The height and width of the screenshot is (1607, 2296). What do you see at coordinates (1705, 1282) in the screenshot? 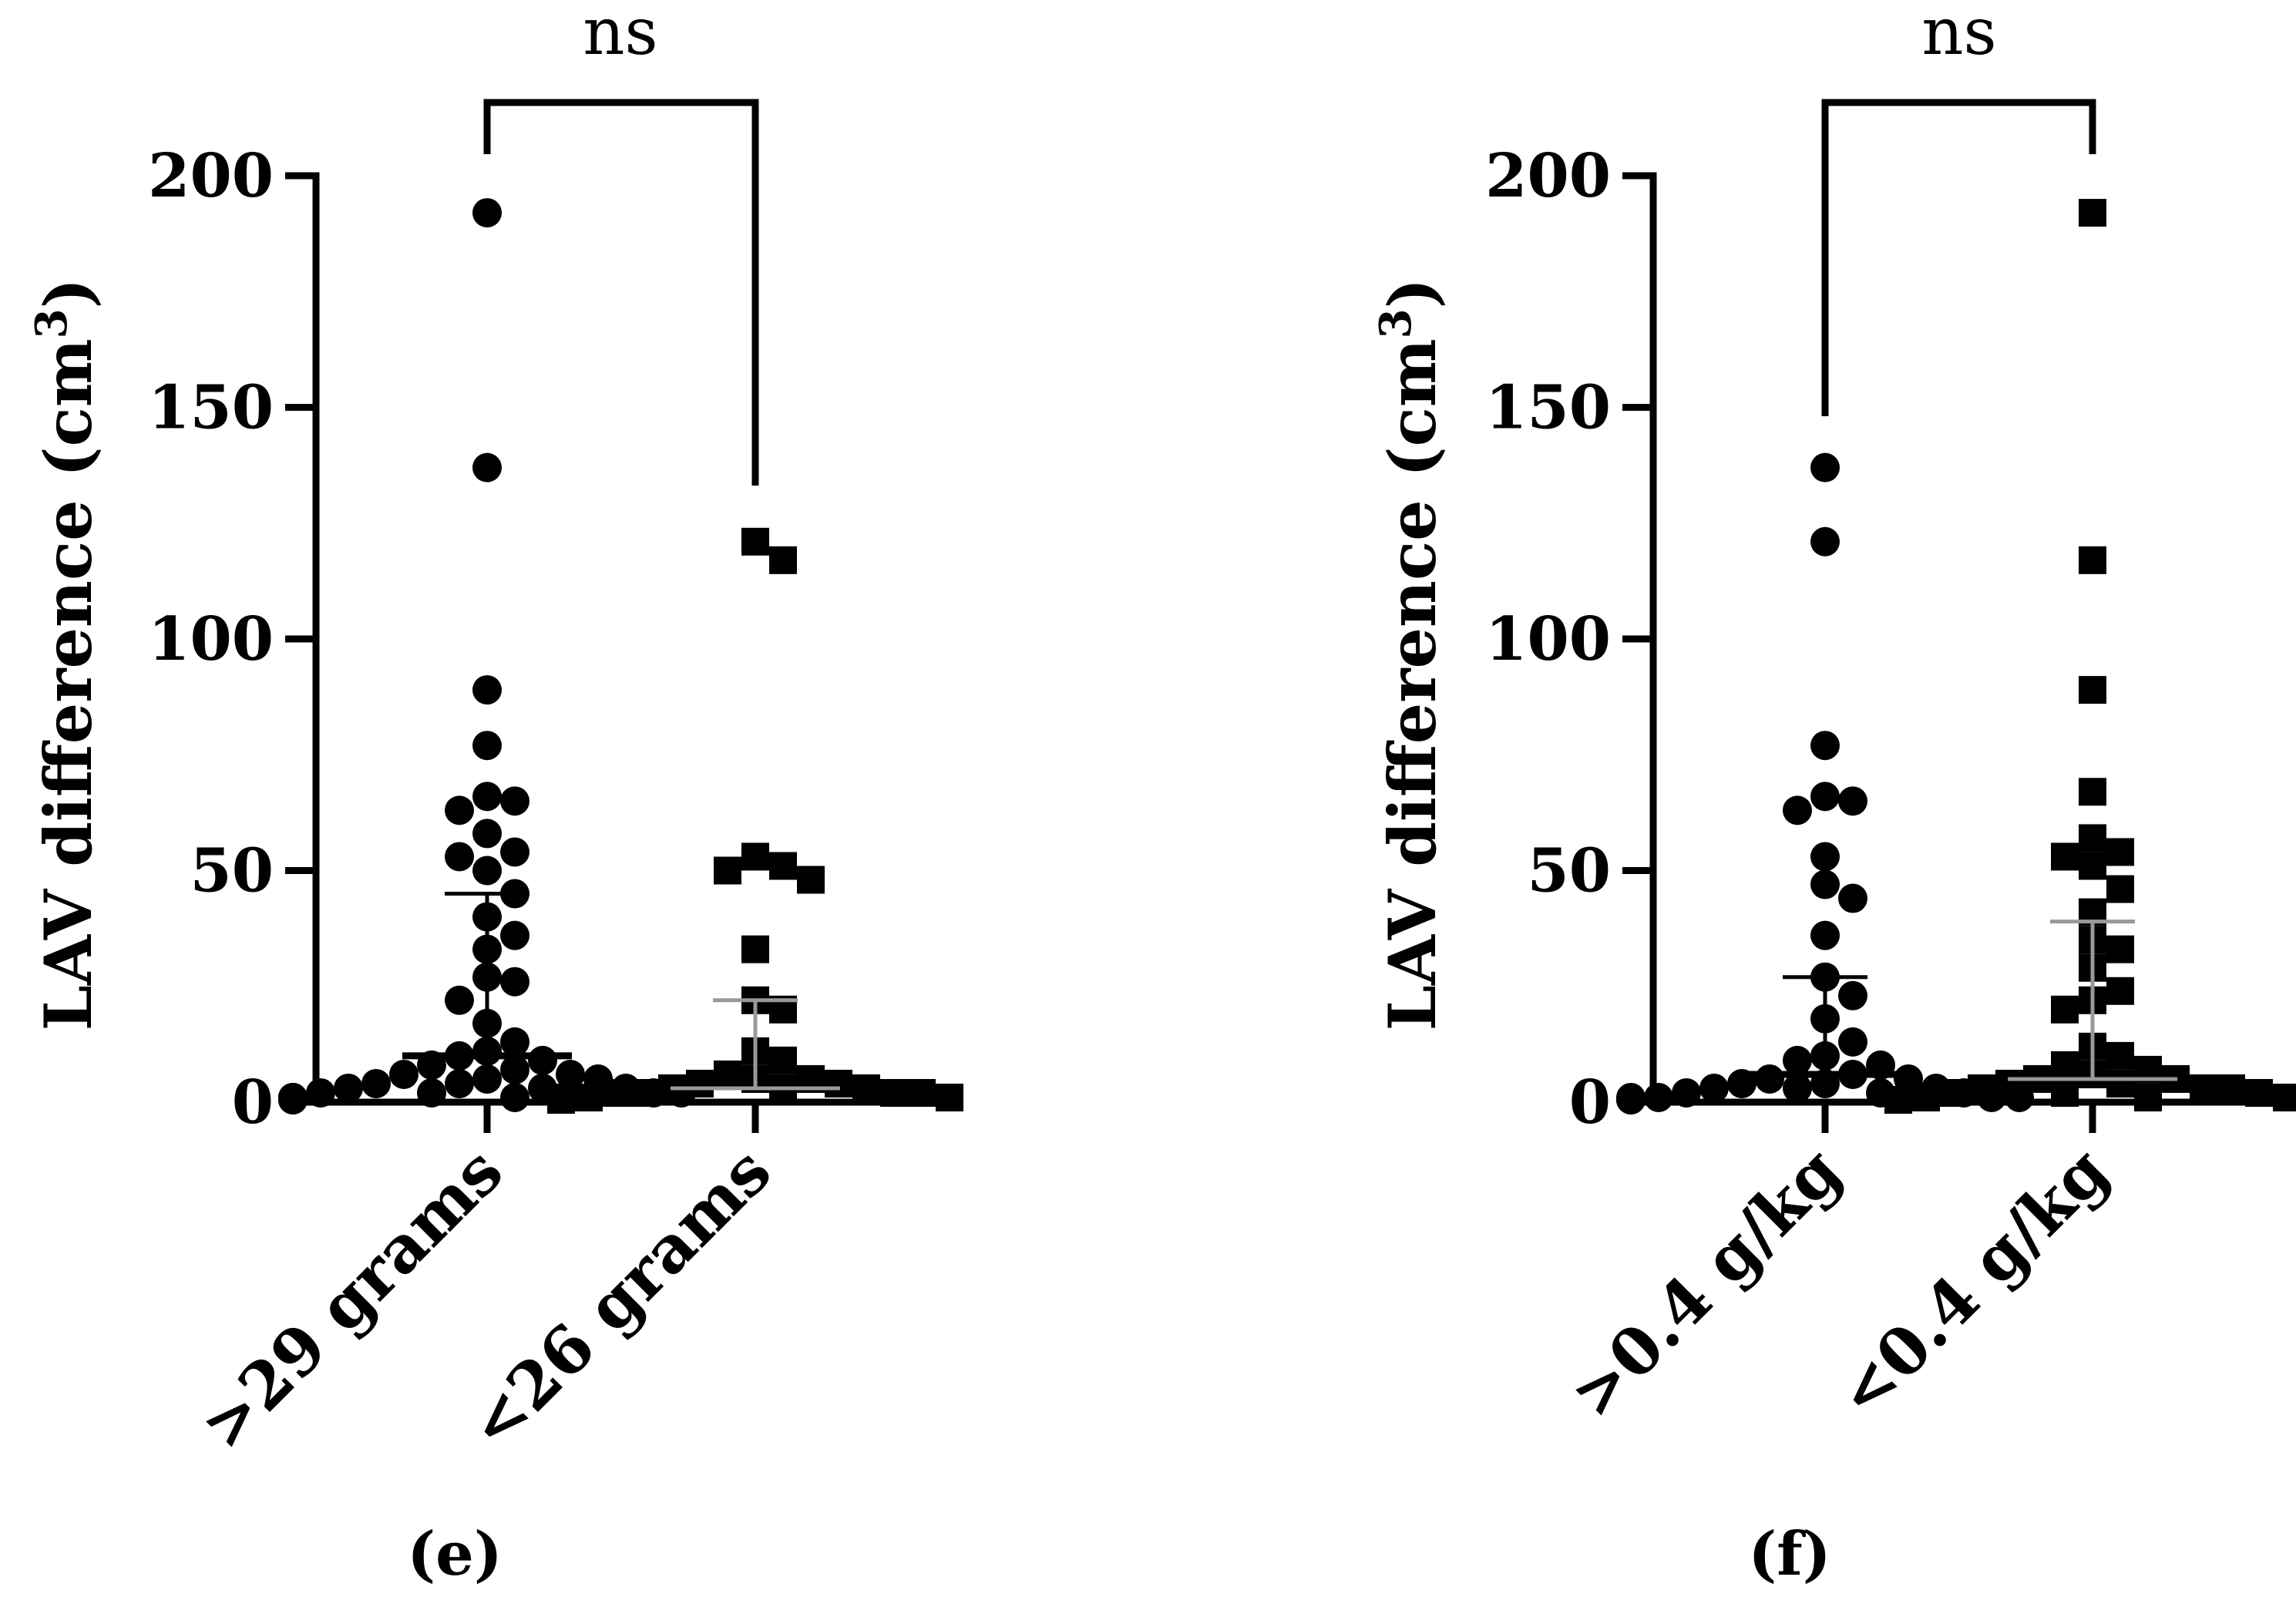
I see `category-label: >0.4 g/kg` at bounding box center [1705, 1282].